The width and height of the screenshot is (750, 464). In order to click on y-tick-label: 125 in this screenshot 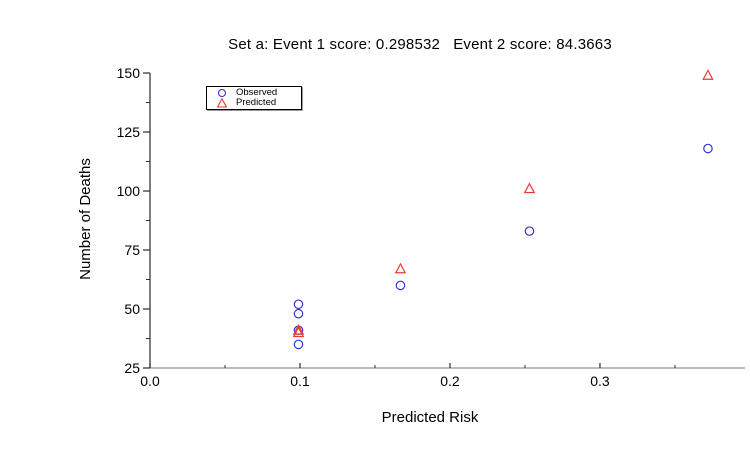, I will do `click(129, 132)`.